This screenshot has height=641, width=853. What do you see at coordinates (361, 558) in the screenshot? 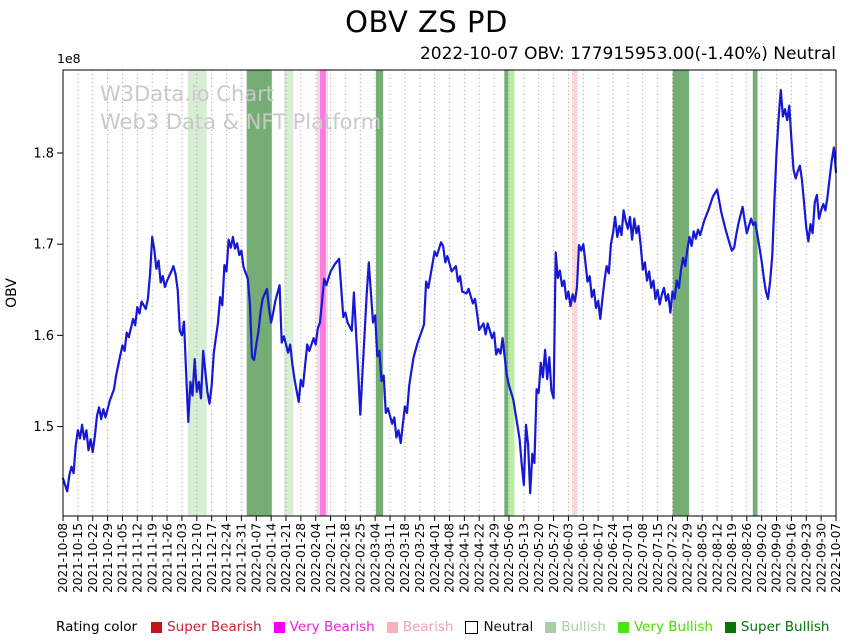
I see `x-tick-label: 2022-02-25` at bounding box center [361, 558].